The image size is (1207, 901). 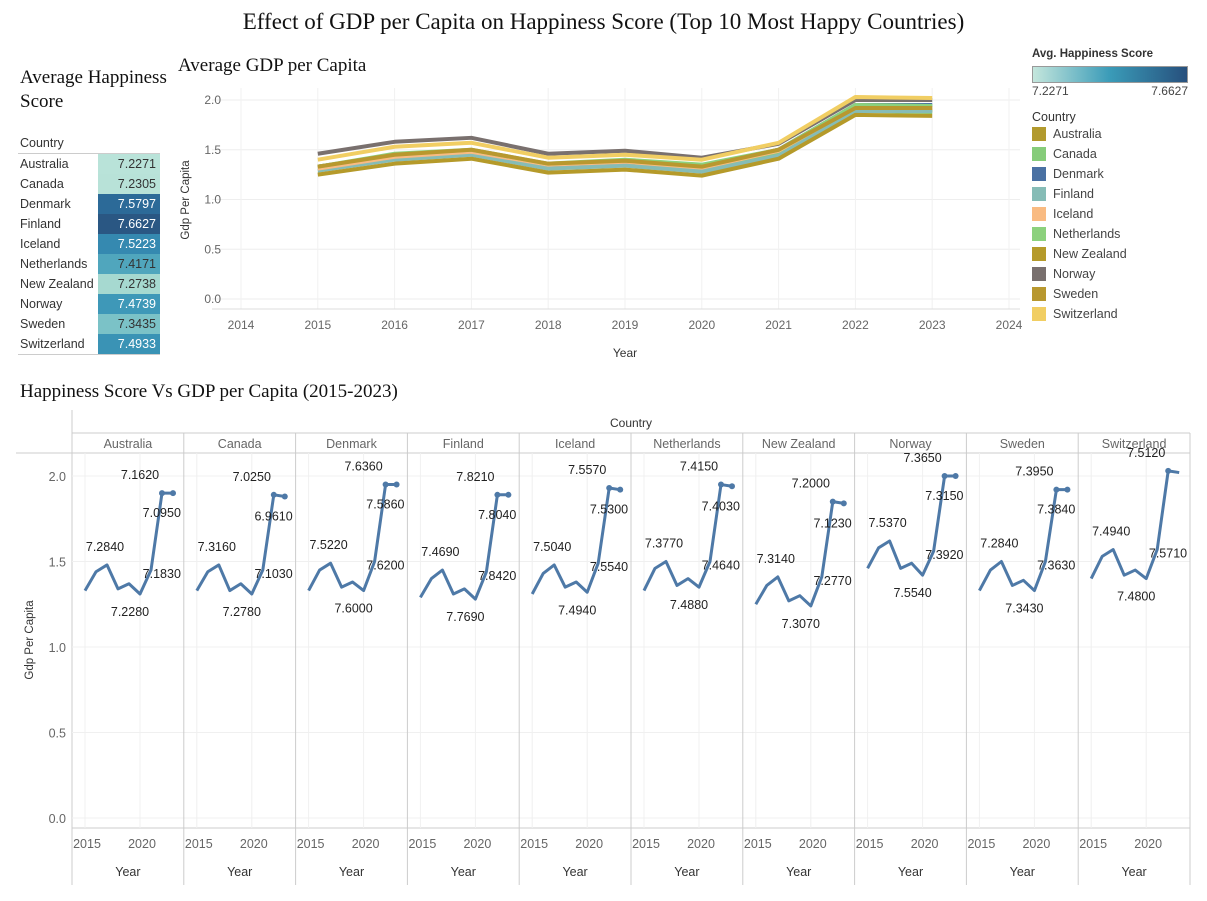 I want to click on x-tick-label: 2018, so click(x=548, y=325).